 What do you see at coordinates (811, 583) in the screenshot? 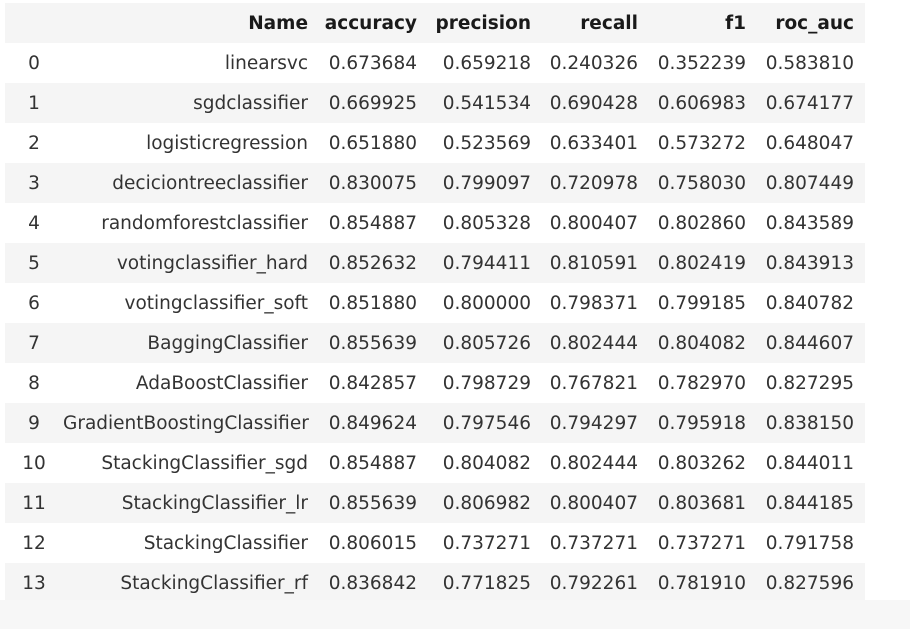
I see `cell-roc-auc: 0.827596` at bounding box center [811, 583].